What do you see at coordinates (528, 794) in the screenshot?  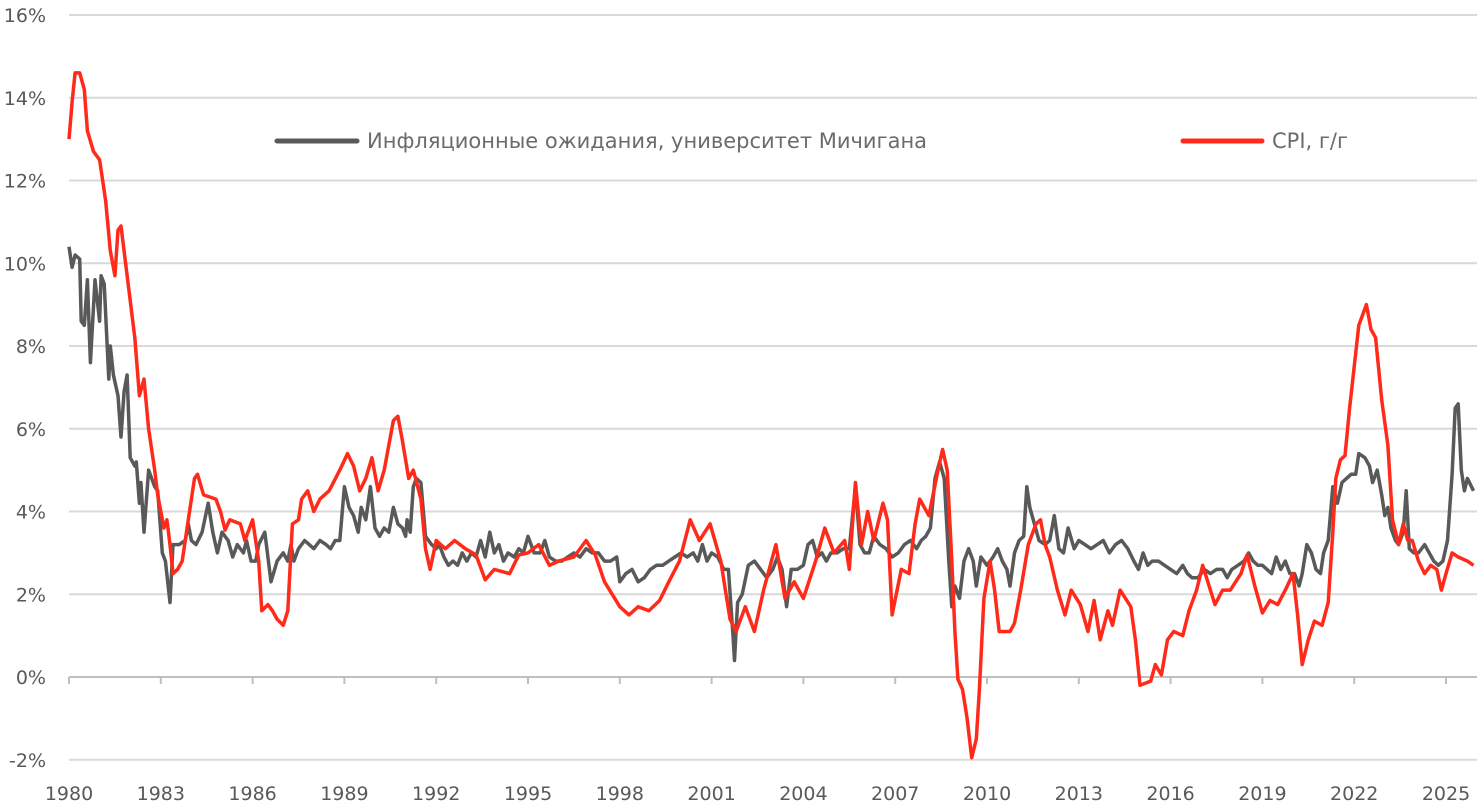 I see `x-tick-label: 1995` at bounding box center [528, 794].